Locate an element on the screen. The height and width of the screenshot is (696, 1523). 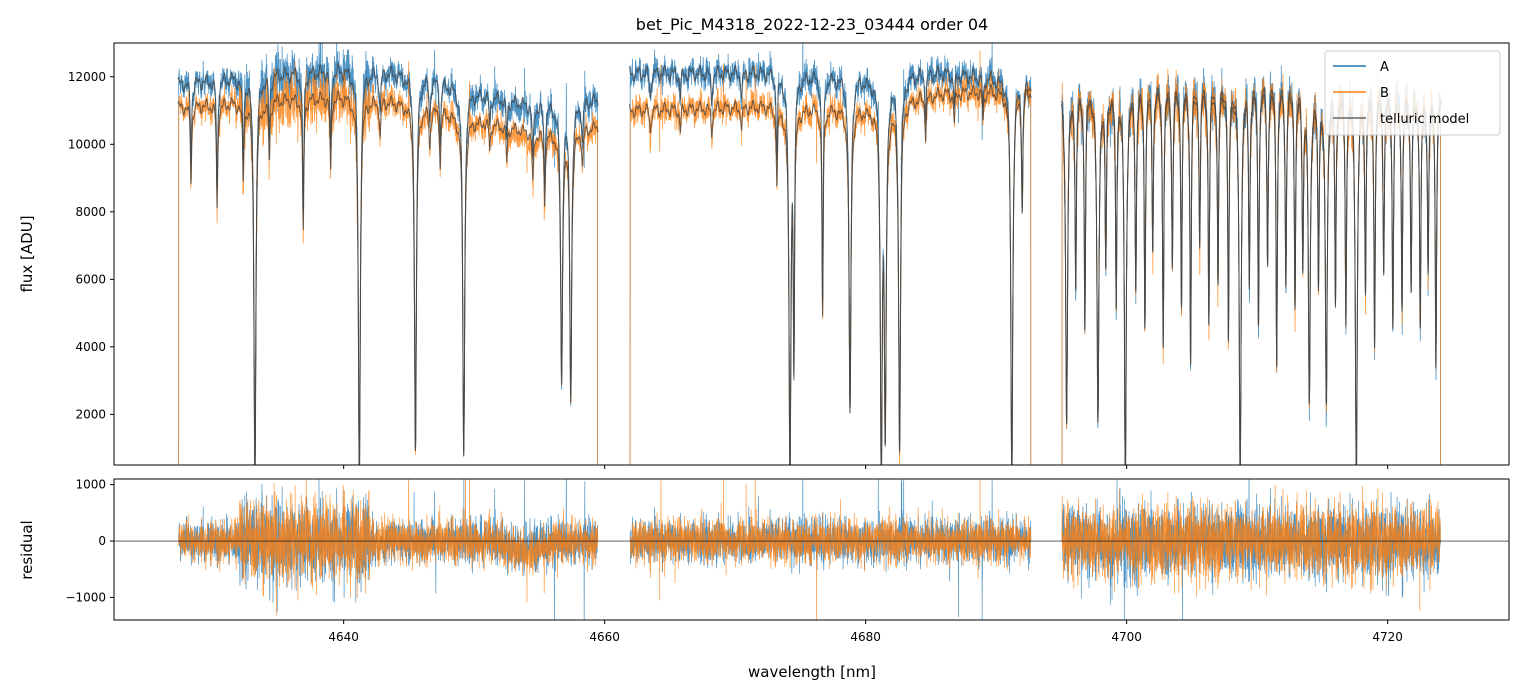
legend-label-a: A is located at coordinates (1384, 67).